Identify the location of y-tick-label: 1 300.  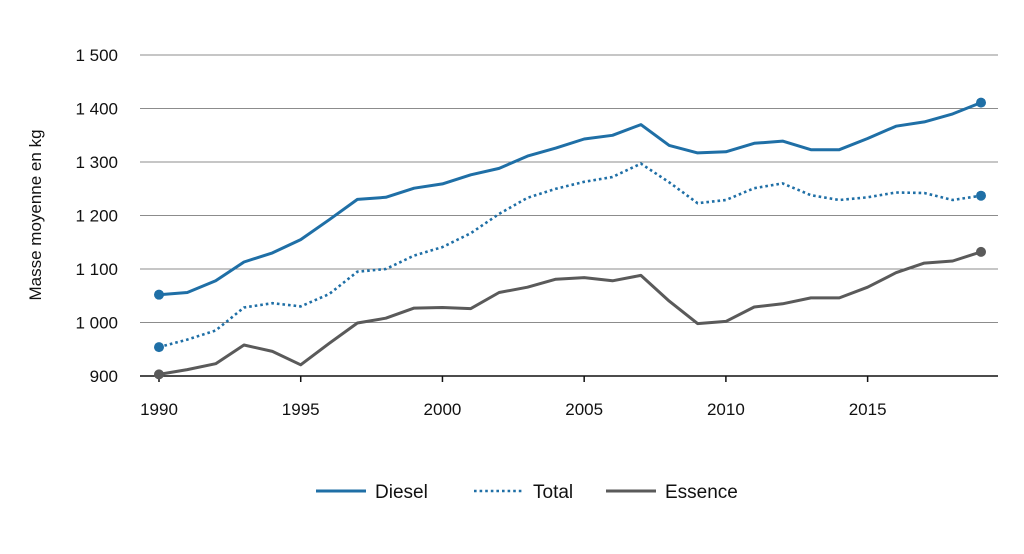
(96, 162).